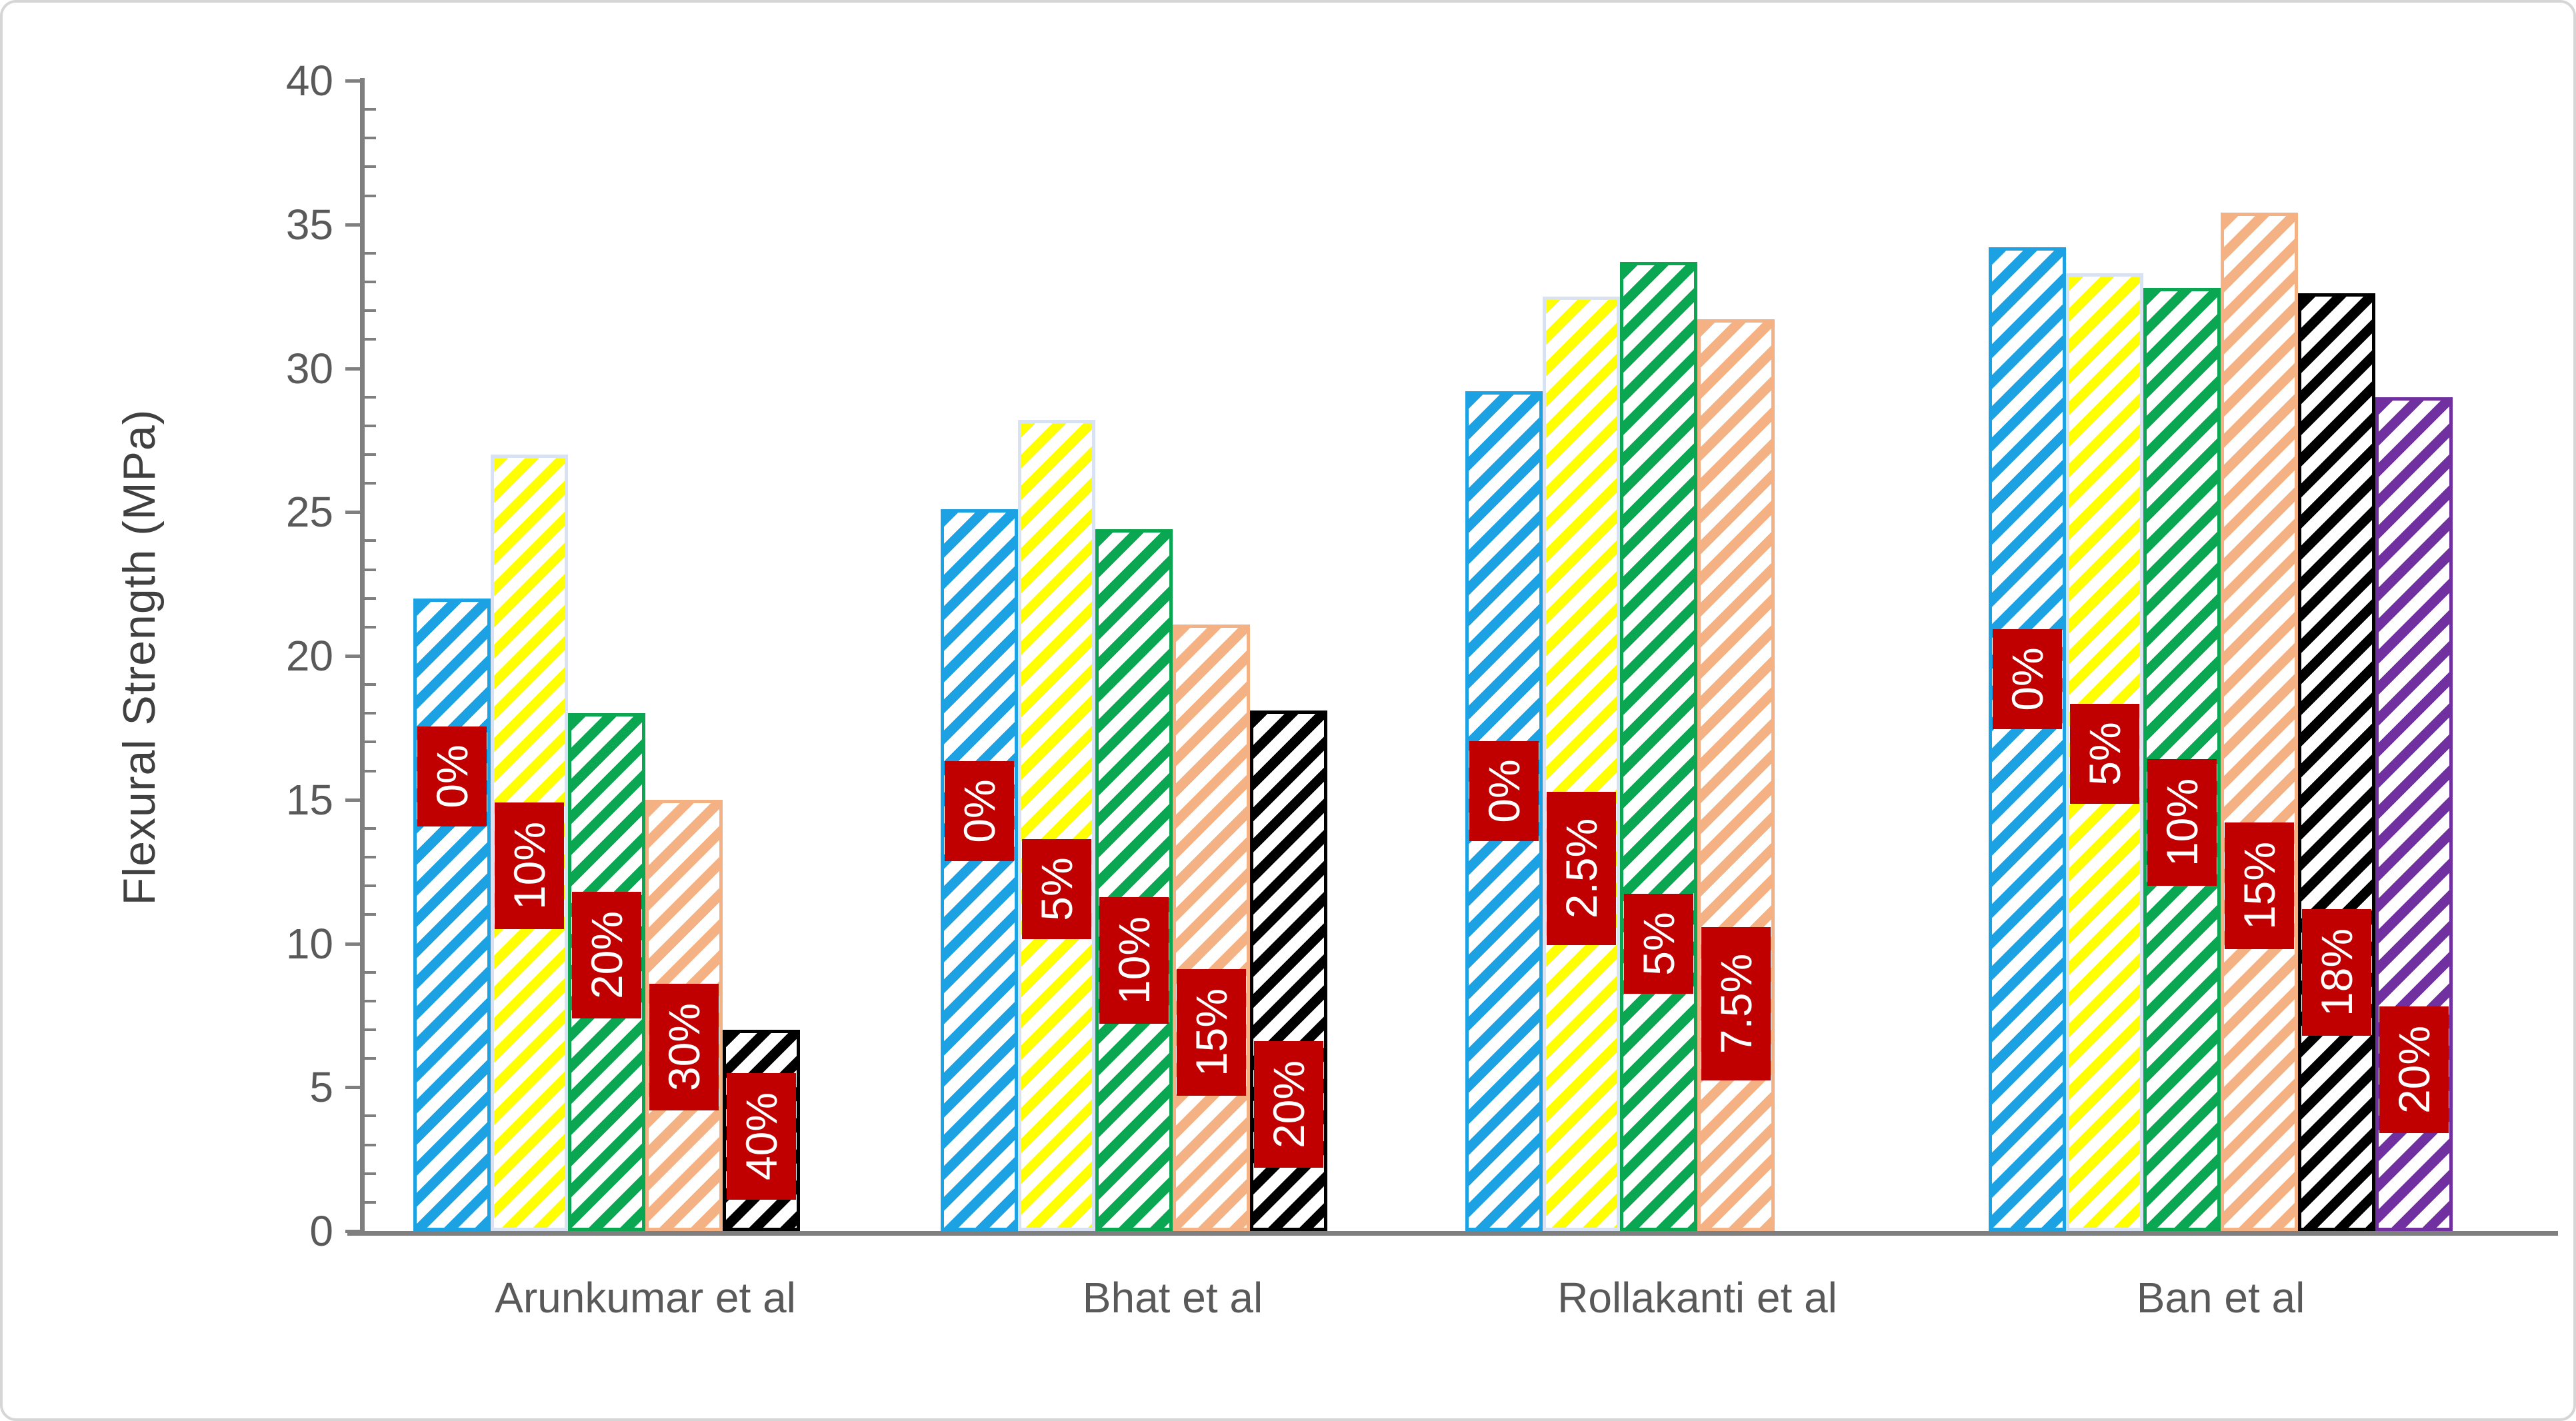 The height and width of the screenshot is (1421, 2576). I want to click on bar-data-label: 7.5%, so click(1736, 1004).